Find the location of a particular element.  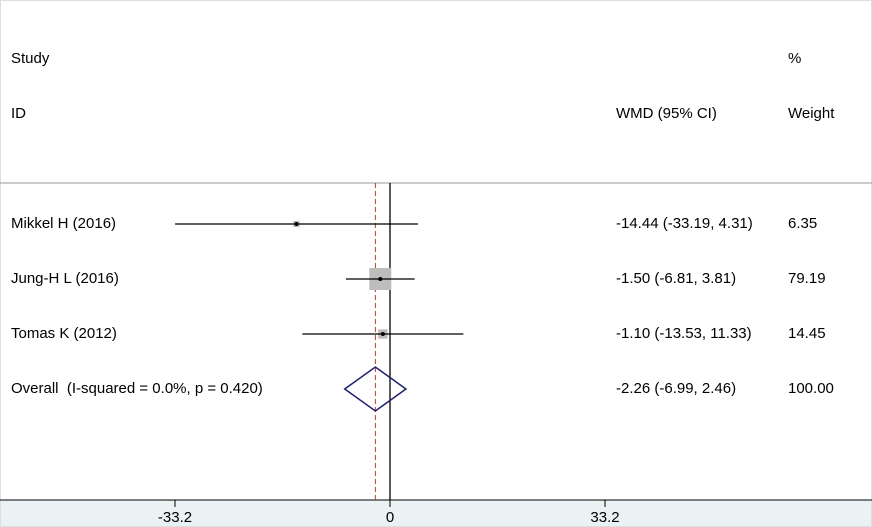

overall-diamond is located at coordinates (375, 389).